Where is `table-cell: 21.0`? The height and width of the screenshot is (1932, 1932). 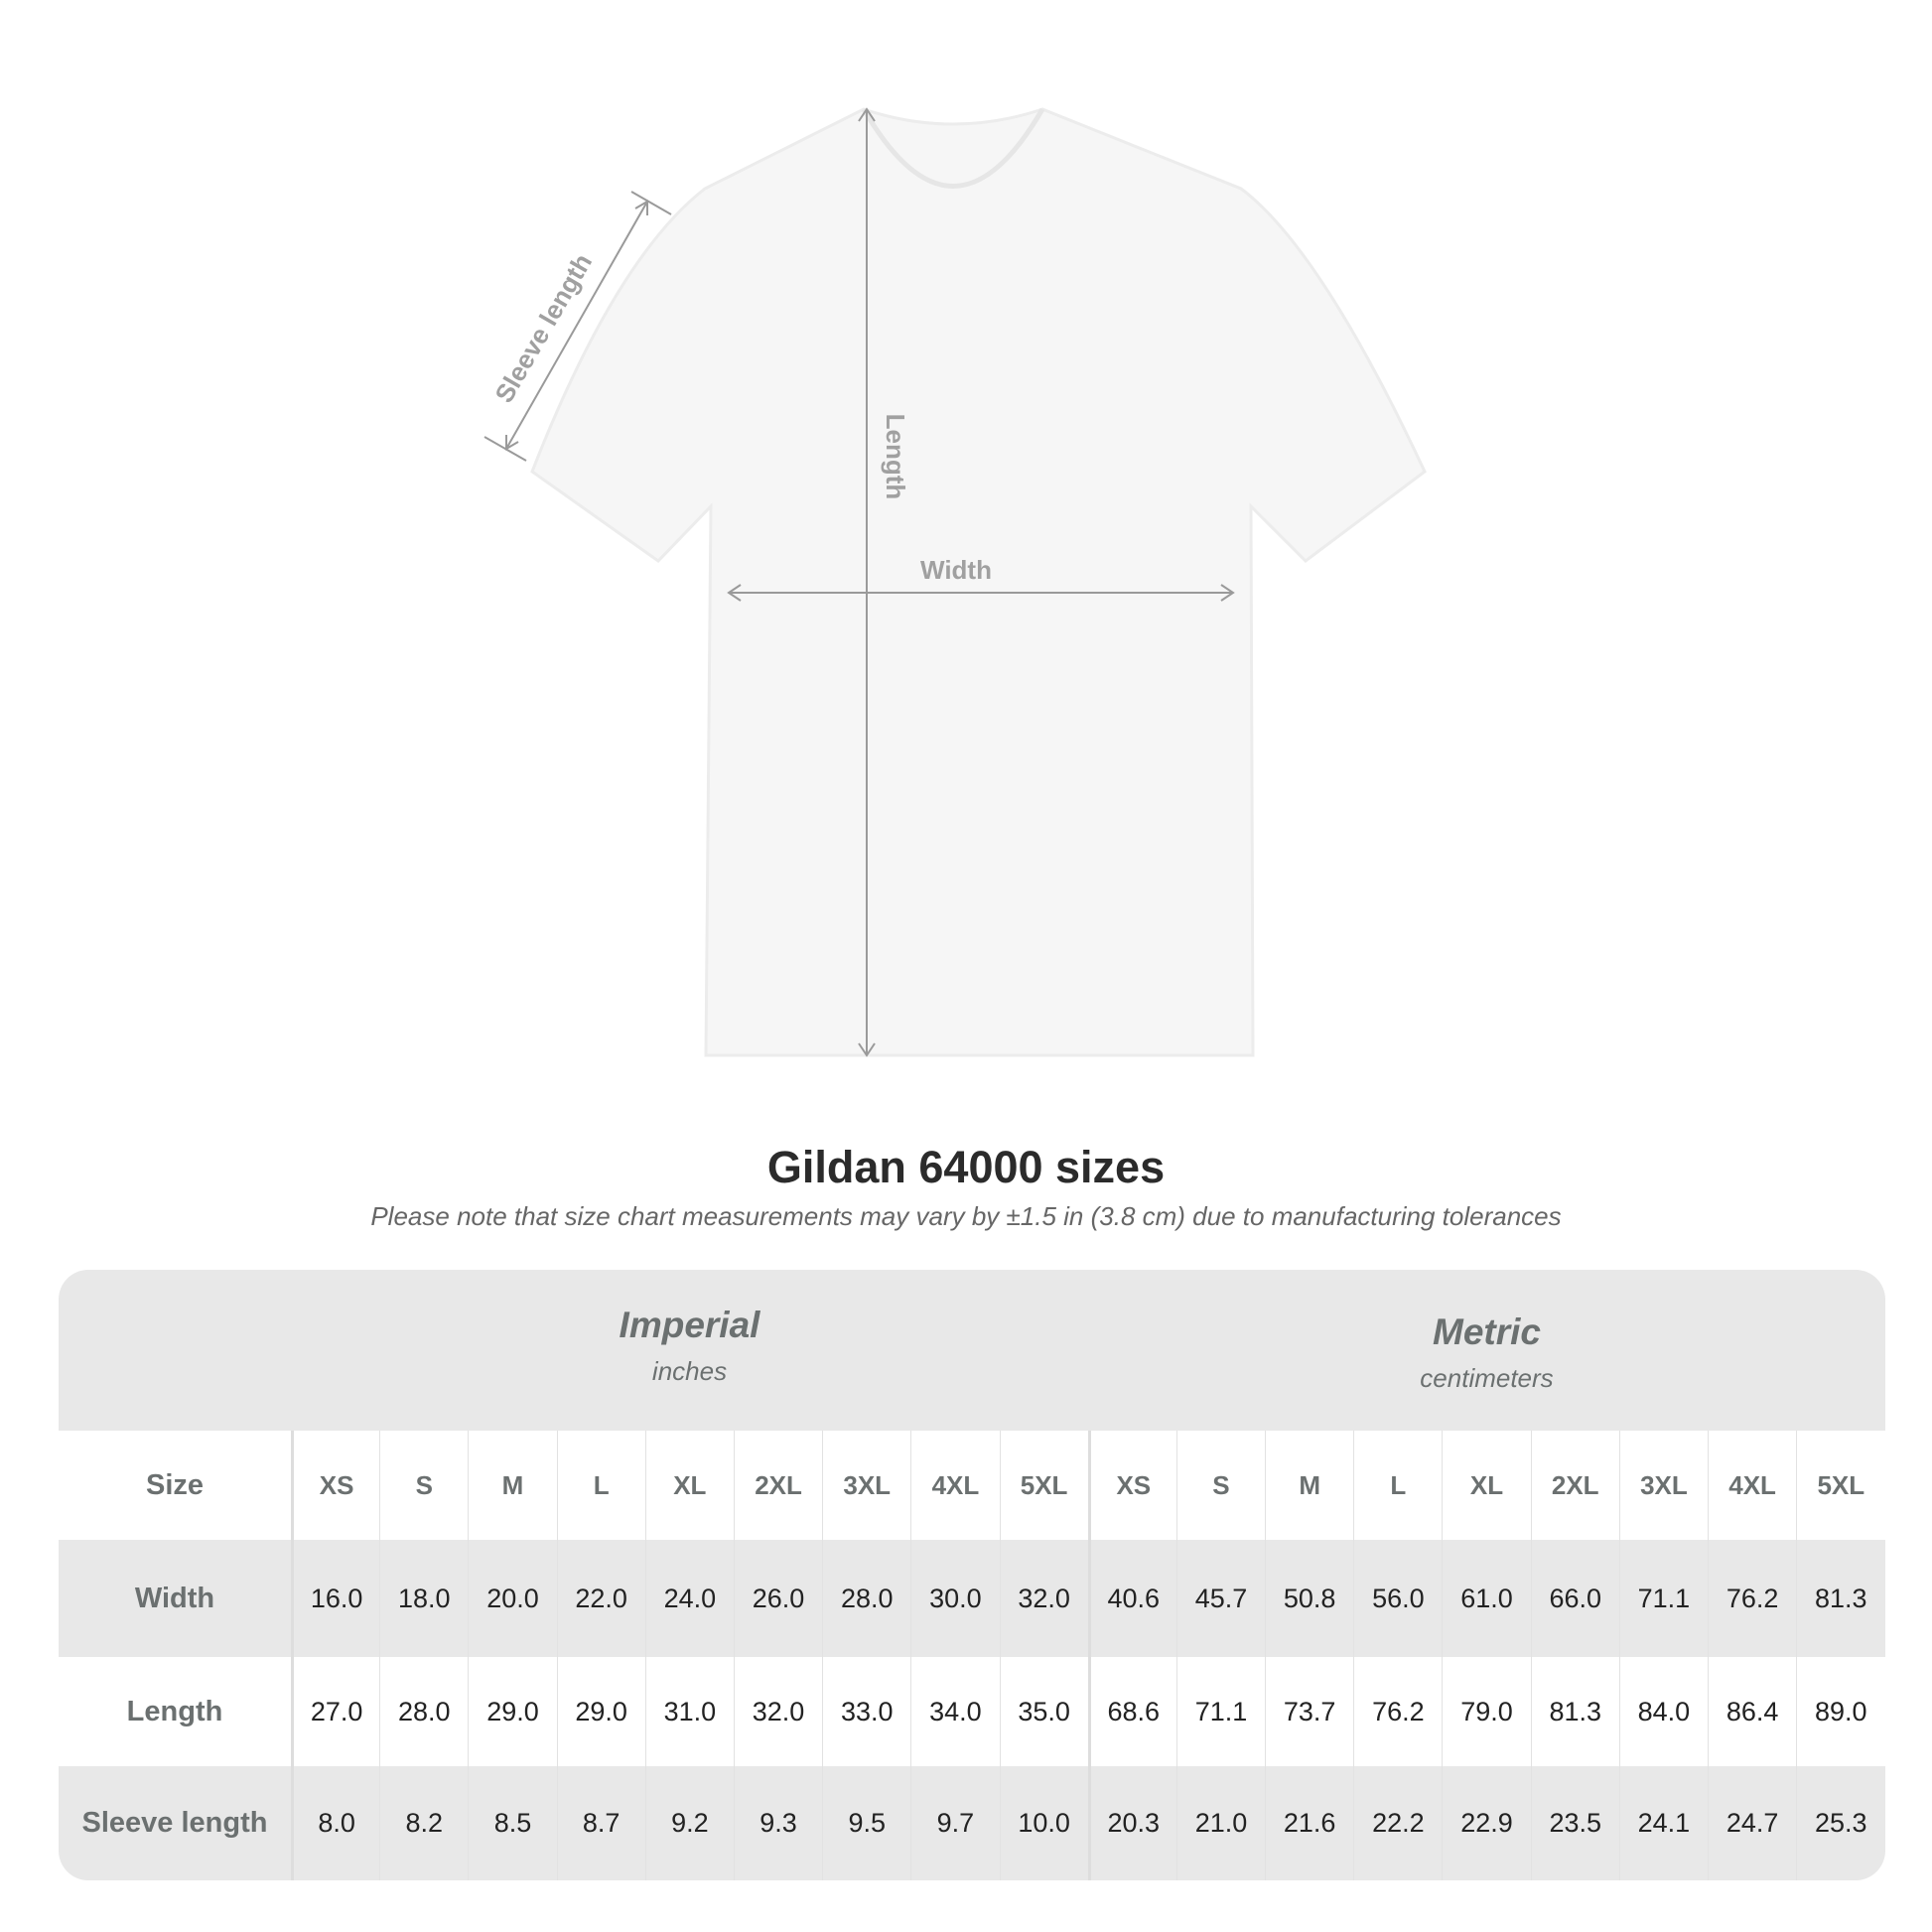
table-cell: 21.0 is located at coordinates (1220, 1823).